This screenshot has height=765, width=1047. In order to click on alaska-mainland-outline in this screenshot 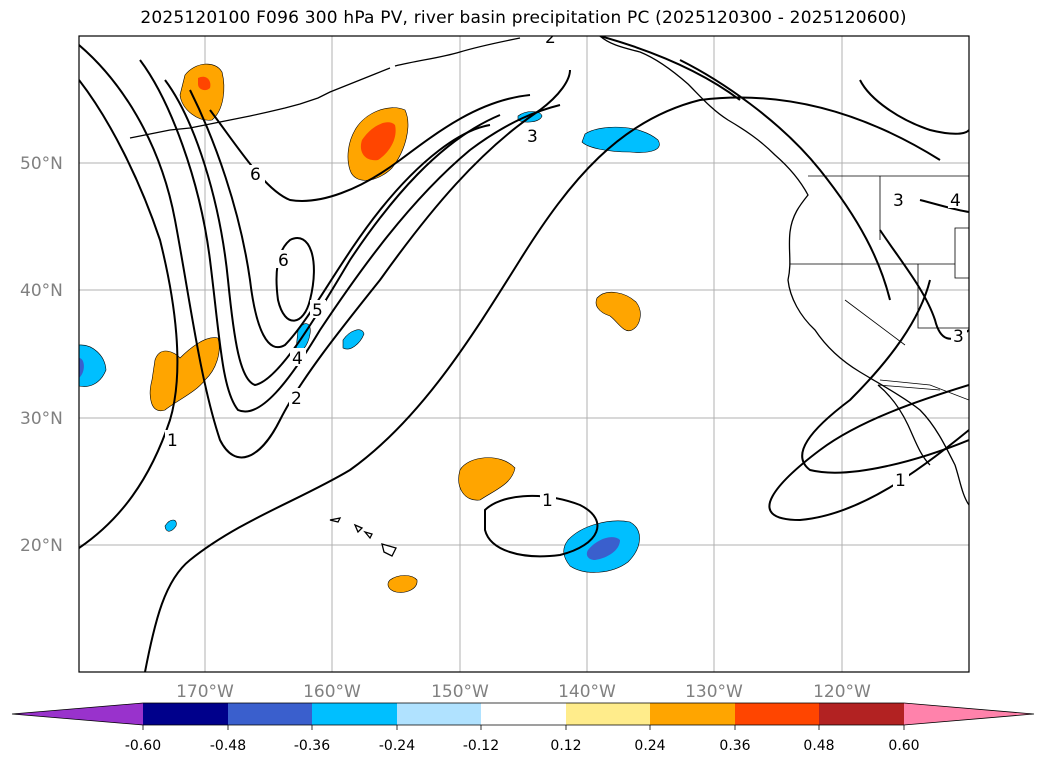, I will do `click(457, 52)`.